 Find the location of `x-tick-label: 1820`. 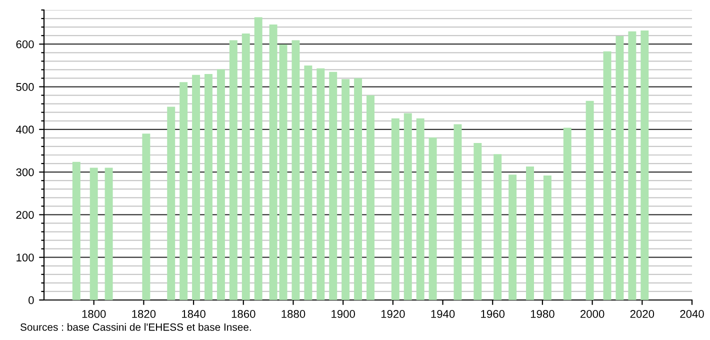

x-tick-label: 1820 is located at coordinates (144, 314).